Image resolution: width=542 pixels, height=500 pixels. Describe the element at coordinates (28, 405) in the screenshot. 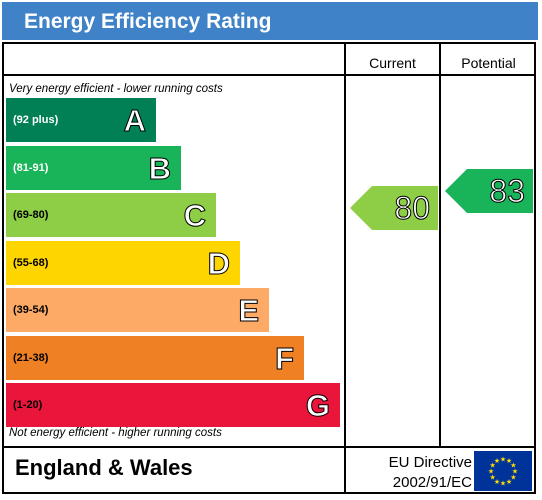

I see `band-range-label: (1-20)` at that location.